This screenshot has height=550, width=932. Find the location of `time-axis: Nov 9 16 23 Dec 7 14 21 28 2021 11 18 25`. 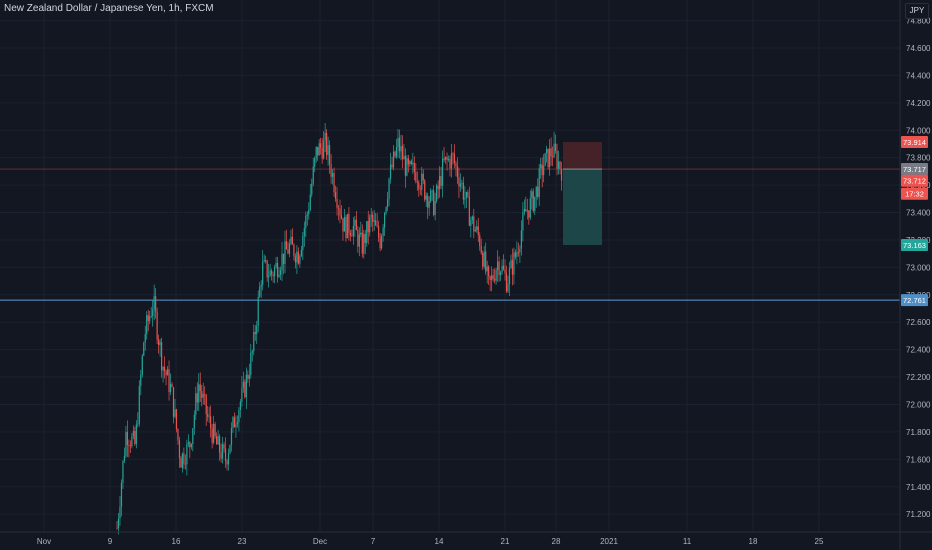

time-axis: Nov 9 16 23 Dec 7 14 21 28 2021 11 18 25 is located at coordinates (466, 538).